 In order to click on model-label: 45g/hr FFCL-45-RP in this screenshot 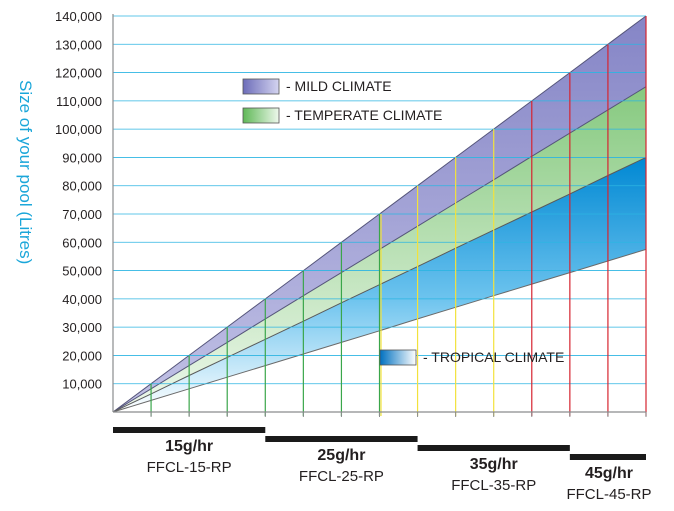, I will do `click(609, 484)`.